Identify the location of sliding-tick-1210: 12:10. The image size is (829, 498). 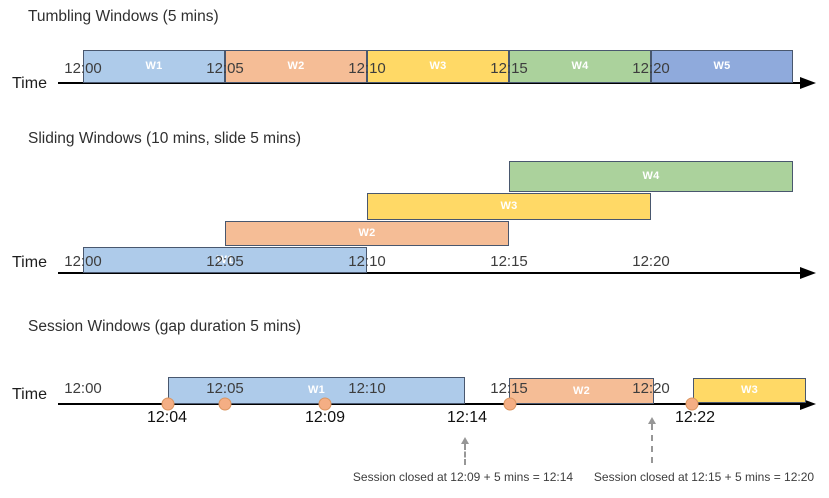
(367, 261).